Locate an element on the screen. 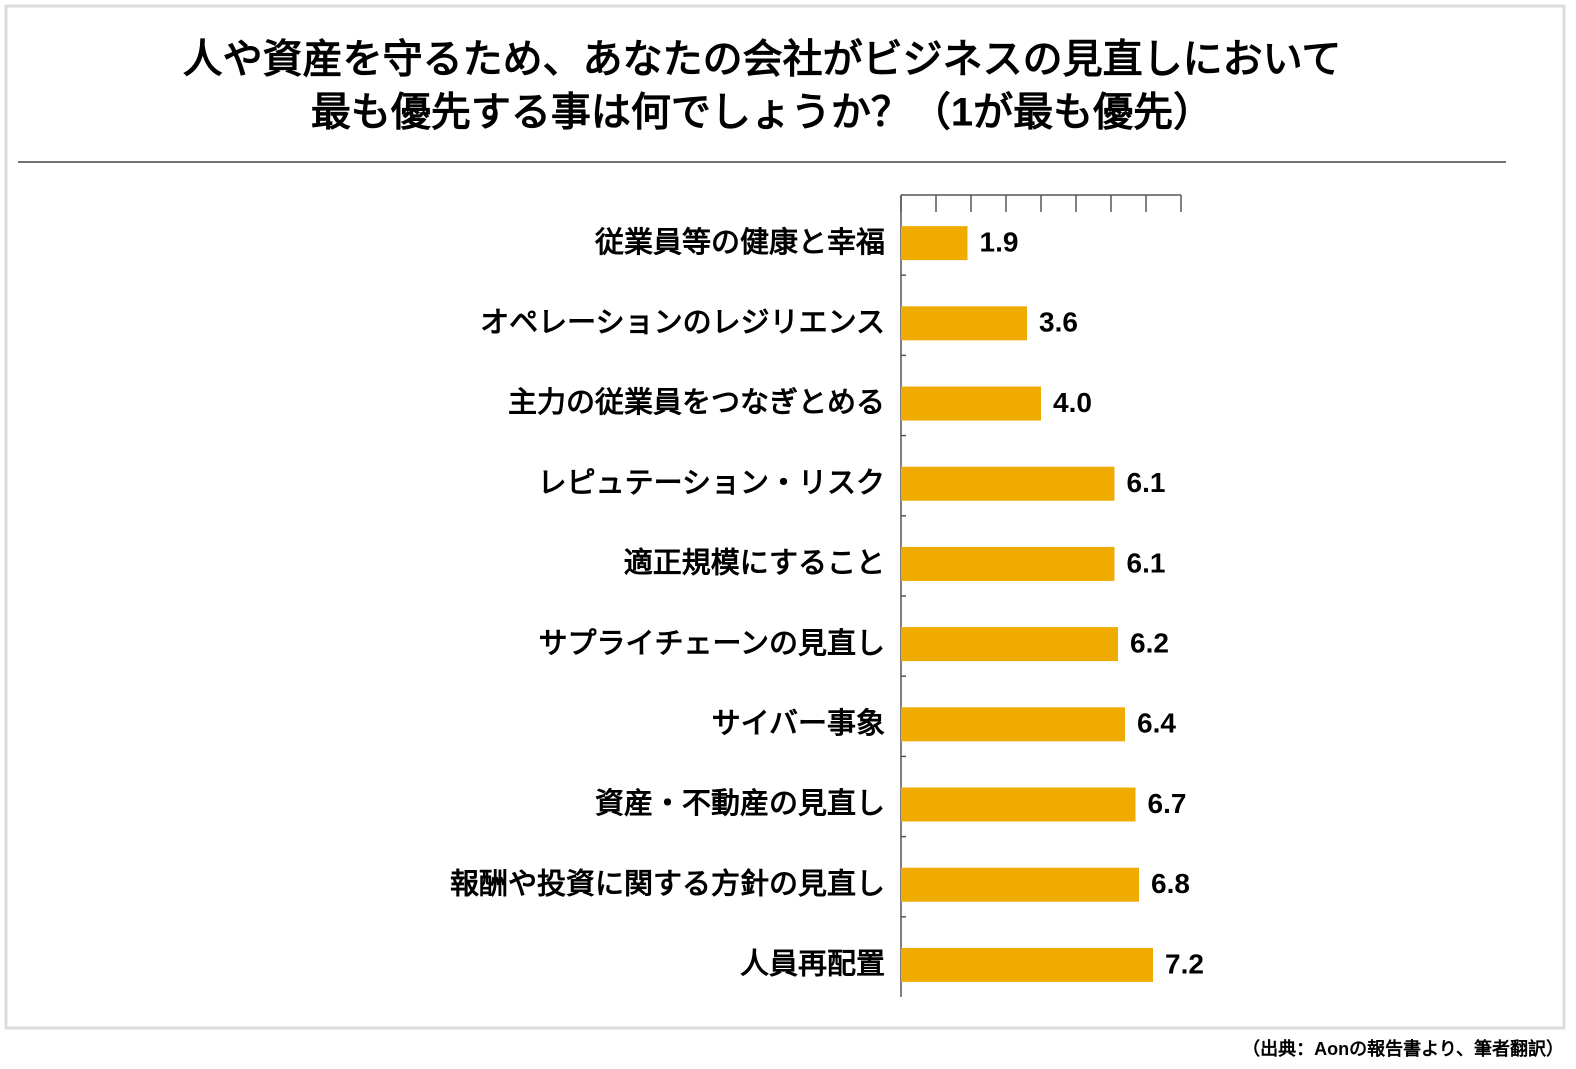 Image resolution: width=1576 pixels, height=1069 pixels. value-label: 7.2 is located at coordinates (1184, 963).